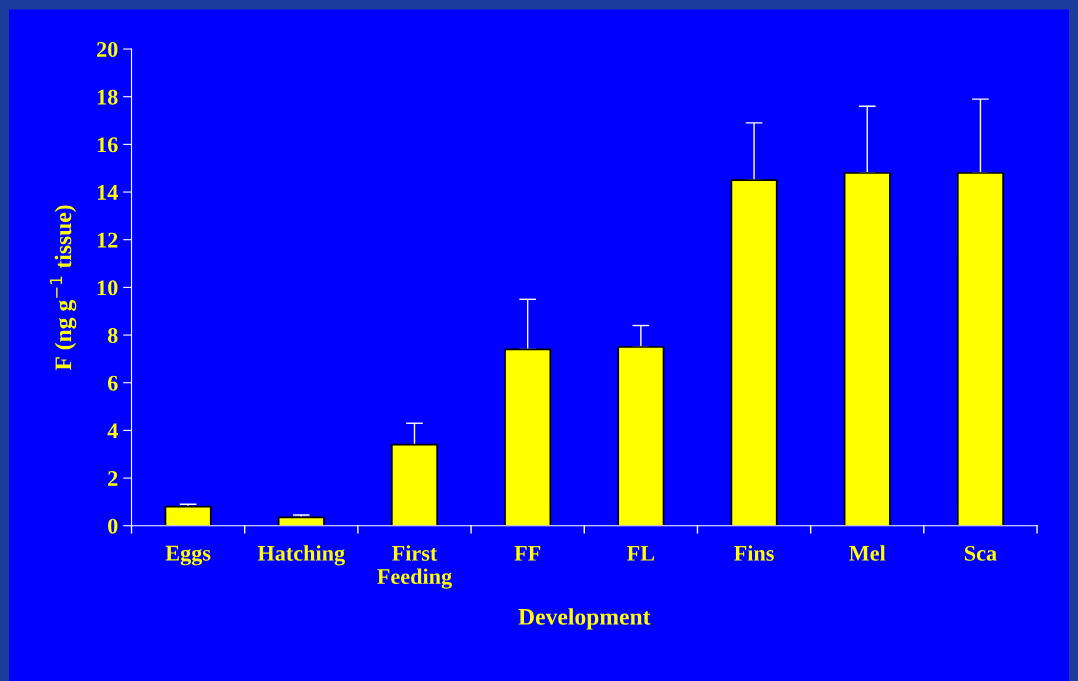 This screenshot has height=681, width=1078. I want to click on y-tick-label: 2, so click(113, 478).